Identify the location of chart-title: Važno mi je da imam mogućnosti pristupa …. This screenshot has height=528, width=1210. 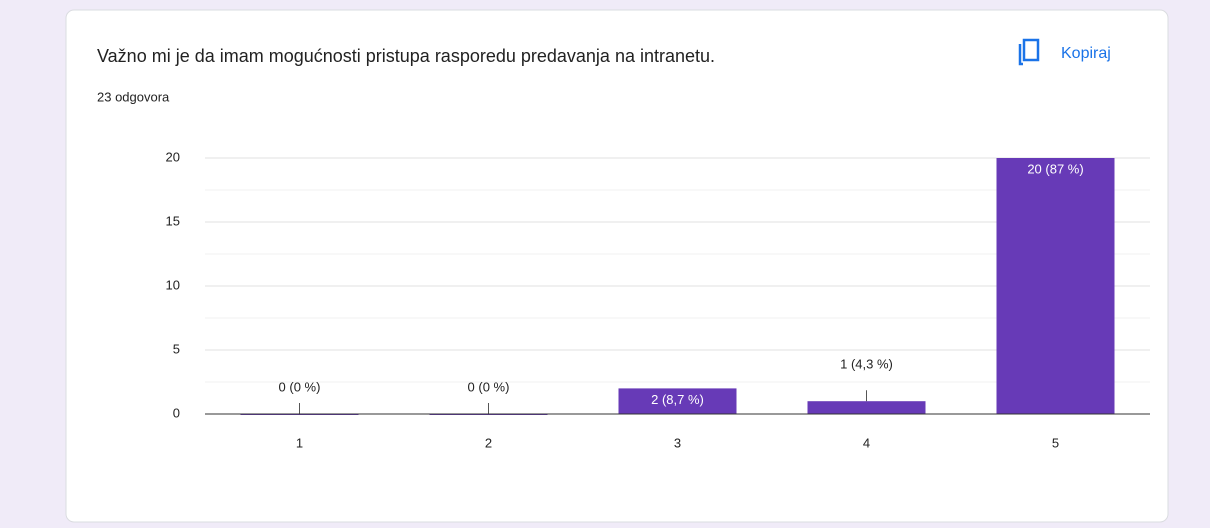
(406, 56).